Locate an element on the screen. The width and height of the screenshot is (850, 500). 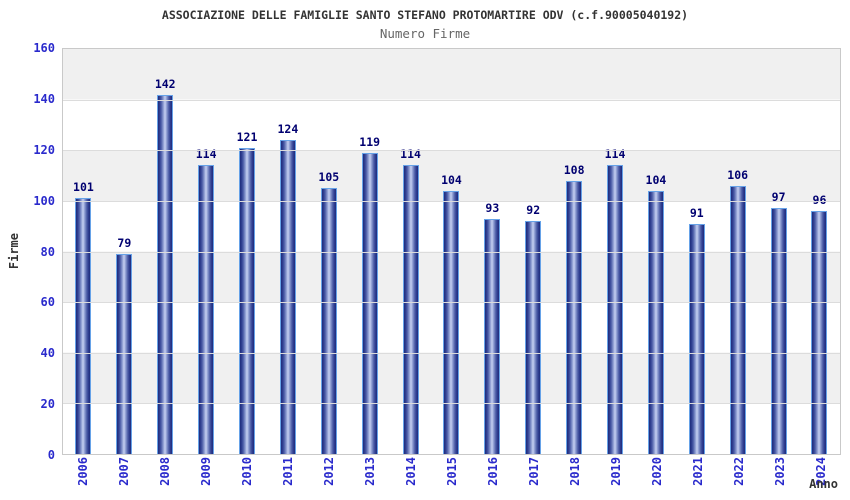
x-tick-label: 2014 is located at coordinates (410, 471).